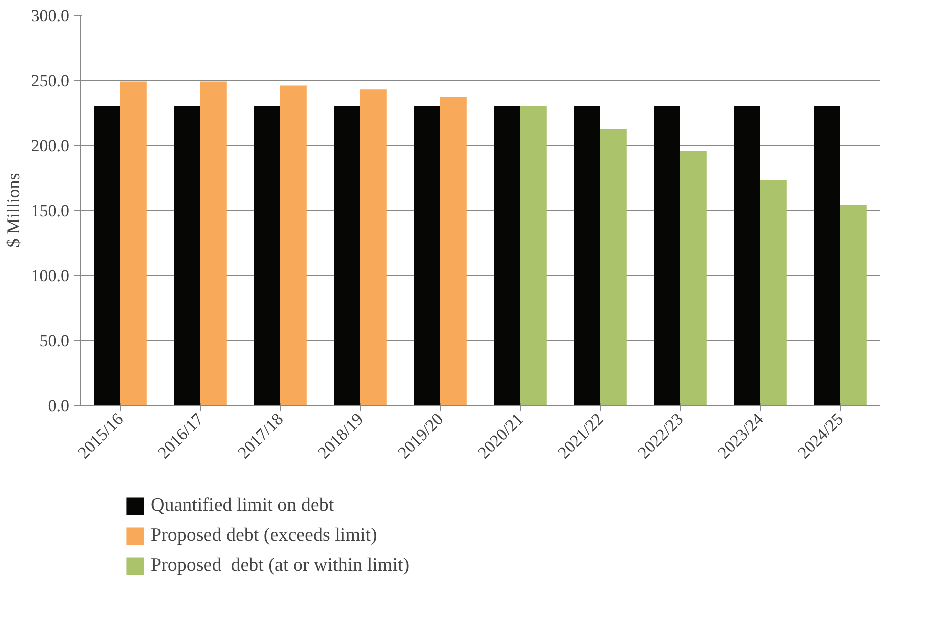  Describe the element at coordinates (264, 536) in the screenshot. I see `legend-label: Proposed debt (exceeds limit)` at that location.